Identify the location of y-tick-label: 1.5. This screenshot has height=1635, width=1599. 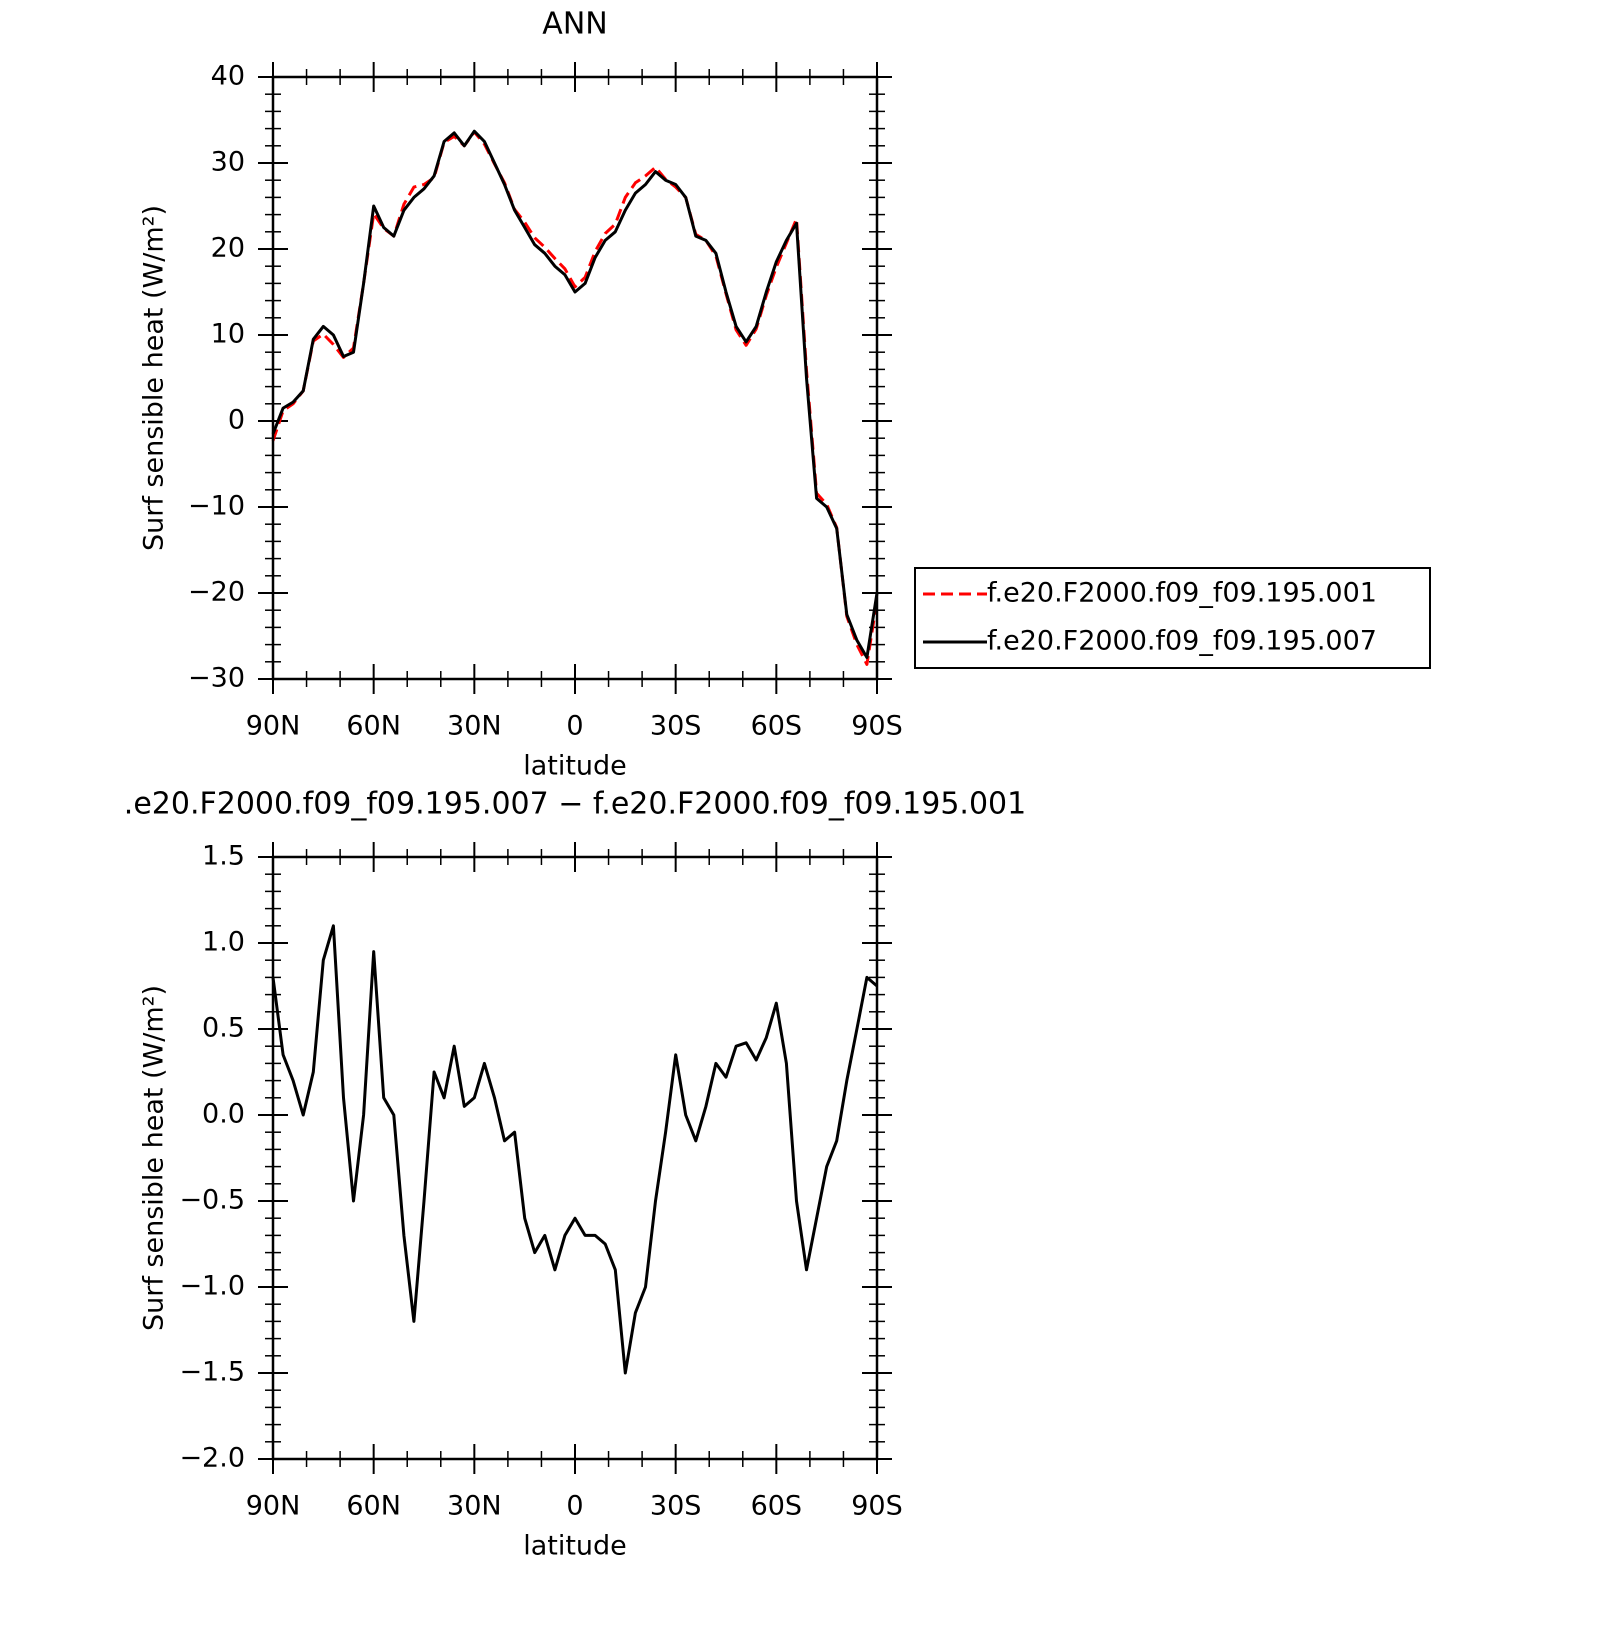
(223, 856).